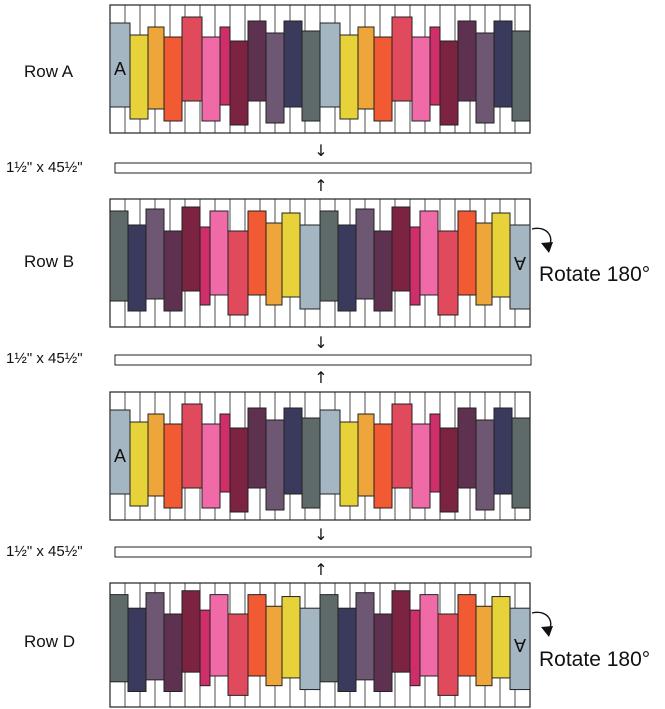  I want to click on quilt-row-c: A, so click(320, 456).